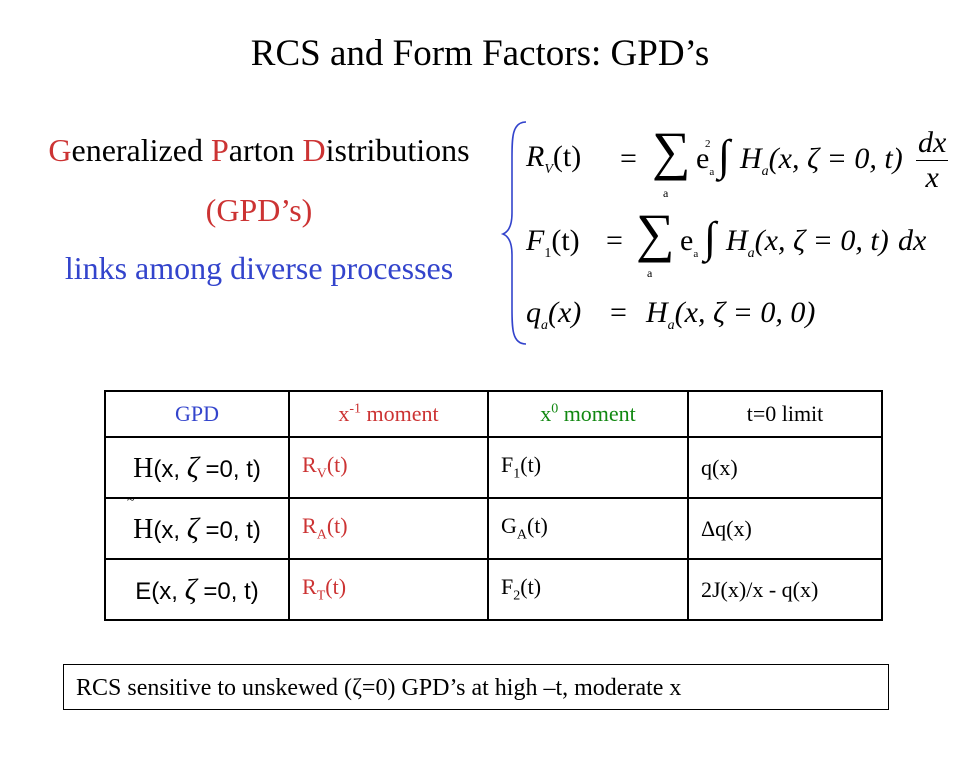 This screenshot has height=768, width=960. I want to click on table-row: ~ H(x, ζ =0, t) RA(t) GA(t) Δq(x), so click(493, 526).